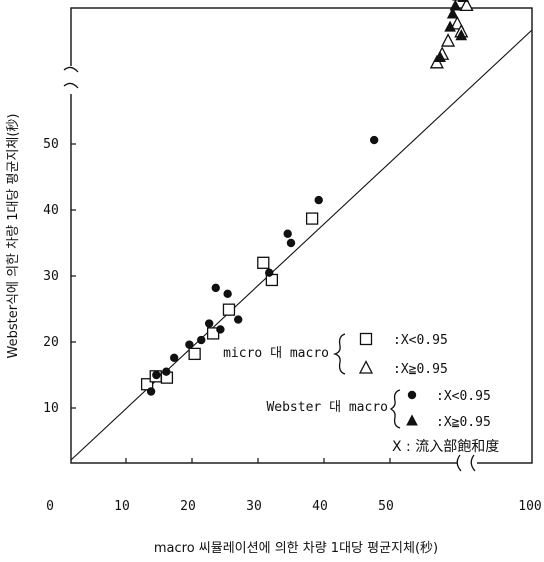 The height and width of the screenshot is (562, 544). Describe the element at coordinates (13, 235) in the screenshot. I see `y-axis-label: Webster식에 의한 차량 1대당 평균지체(秒)` at that location.